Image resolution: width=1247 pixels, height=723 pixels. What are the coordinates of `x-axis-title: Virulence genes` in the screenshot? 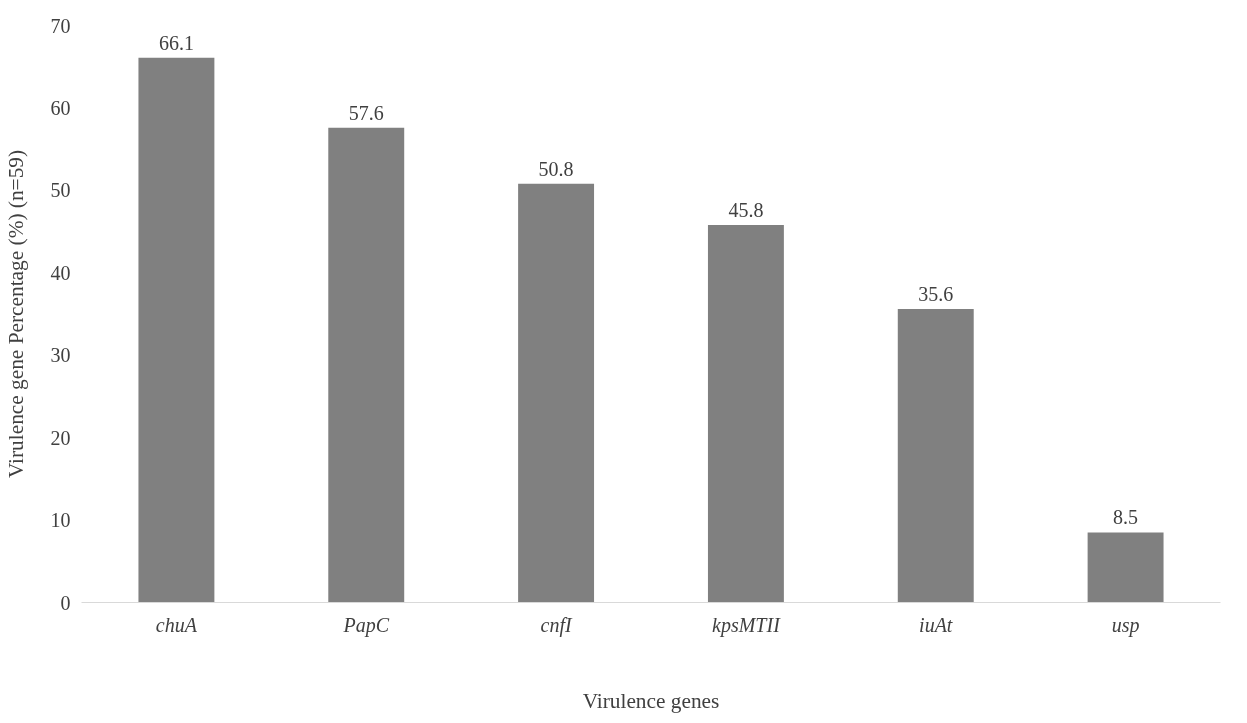 It's located at (651, 700).